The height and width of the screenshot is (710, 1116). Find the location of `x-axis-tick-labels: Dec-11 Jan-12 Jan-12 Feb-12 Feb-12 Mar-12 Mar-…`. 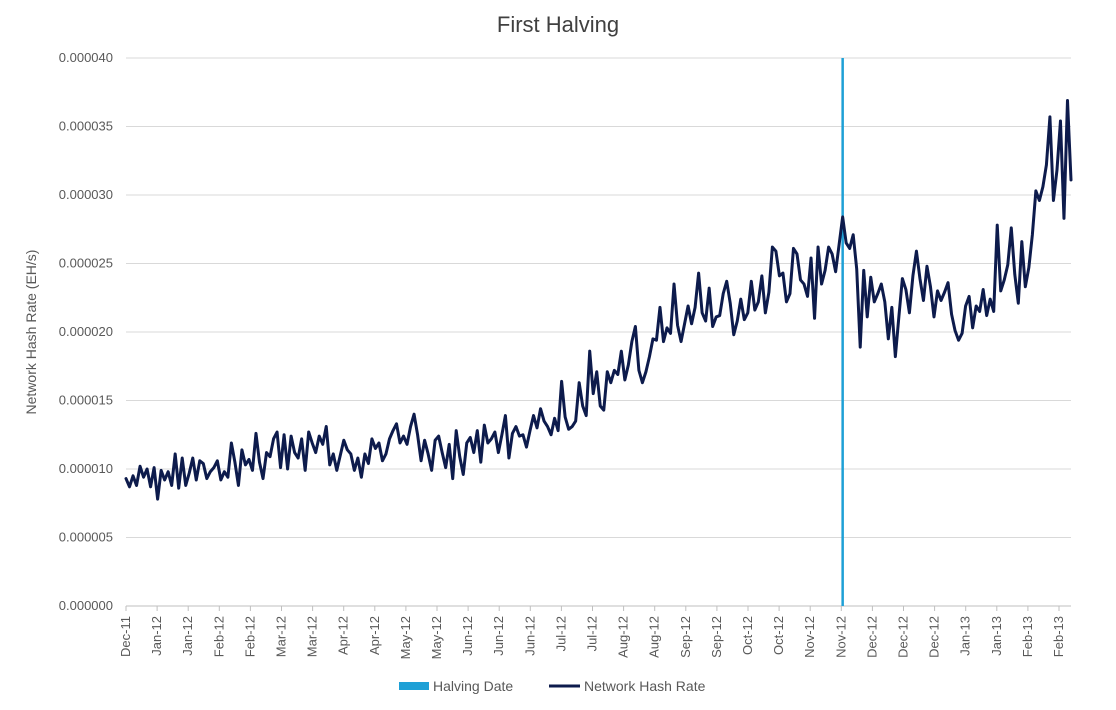

x-axis-tick-labels: Dec-11 Jan-12 Jan-12 Feb-12 Feb-12 Mar-12 Mar-… is located at coordinates (592, 637).